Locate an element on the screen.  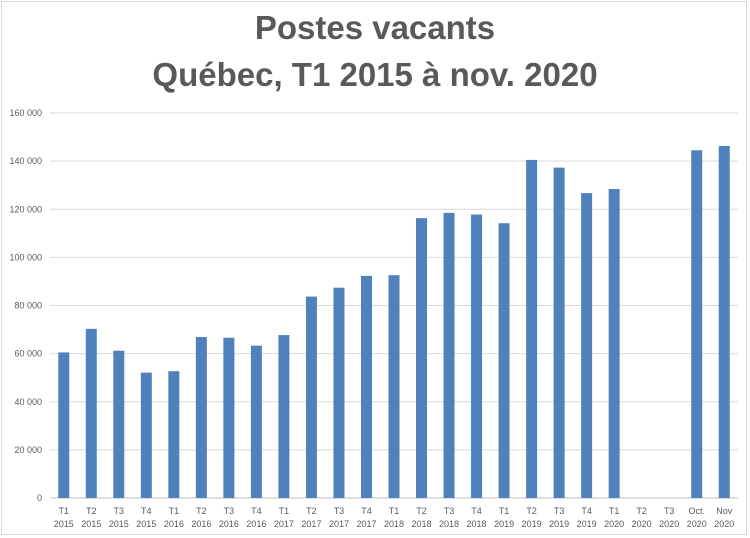
y-tick-label: 60 000 is located at coordinates (28, 354).